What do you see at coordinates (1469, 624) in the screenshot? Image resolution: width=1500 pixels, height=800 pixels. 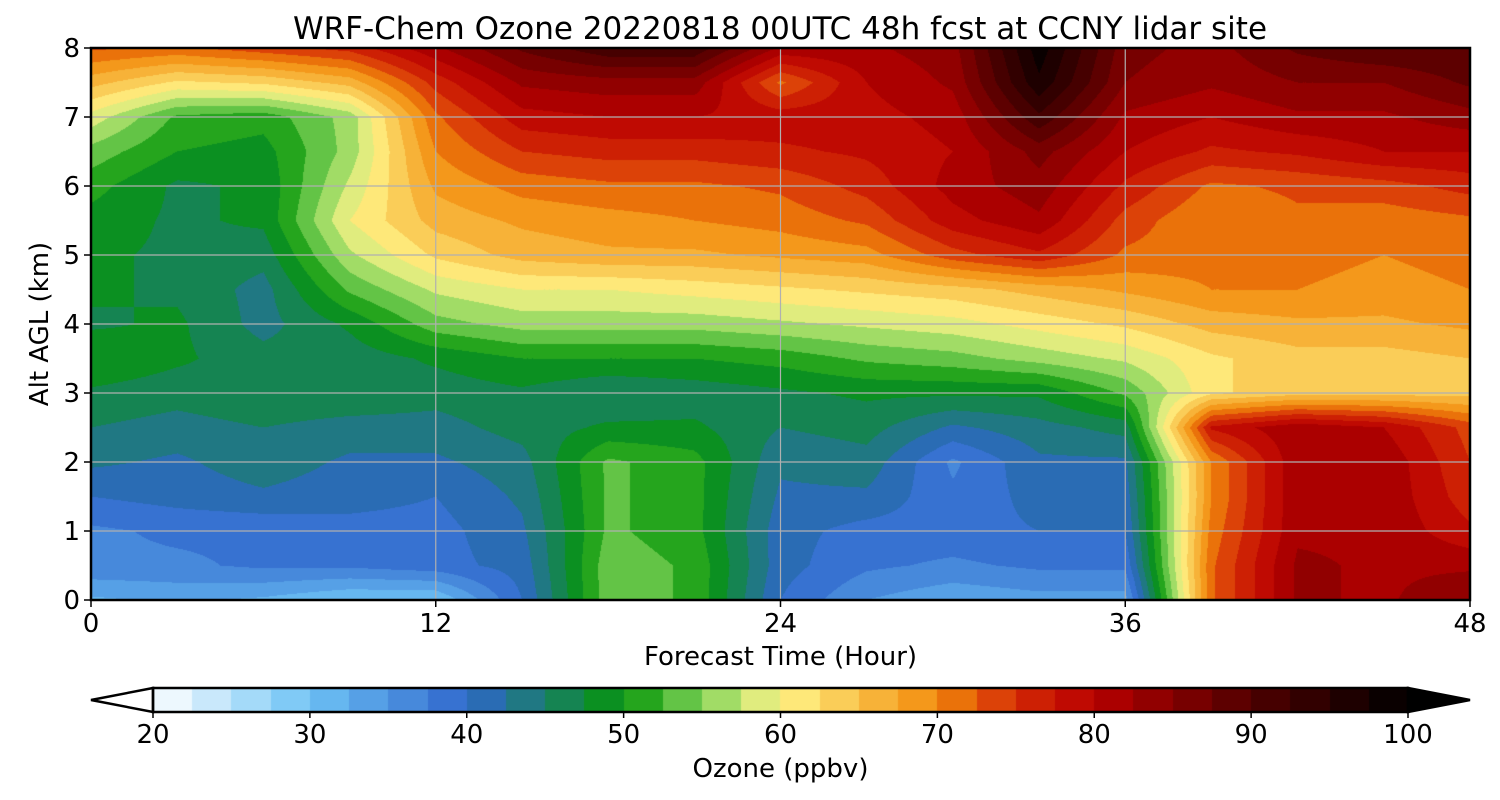 I see `x-tick-label: 48` at bounding box center [1469, 624].